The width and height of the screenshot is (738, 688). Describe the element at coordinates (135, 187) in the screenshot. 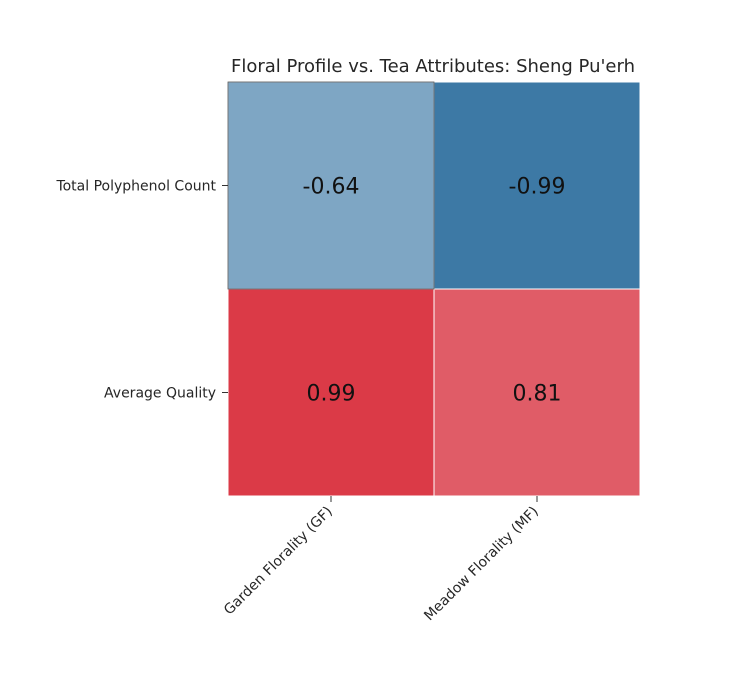

I see `y-tick-label: Total Polyphenol Count` at that location.